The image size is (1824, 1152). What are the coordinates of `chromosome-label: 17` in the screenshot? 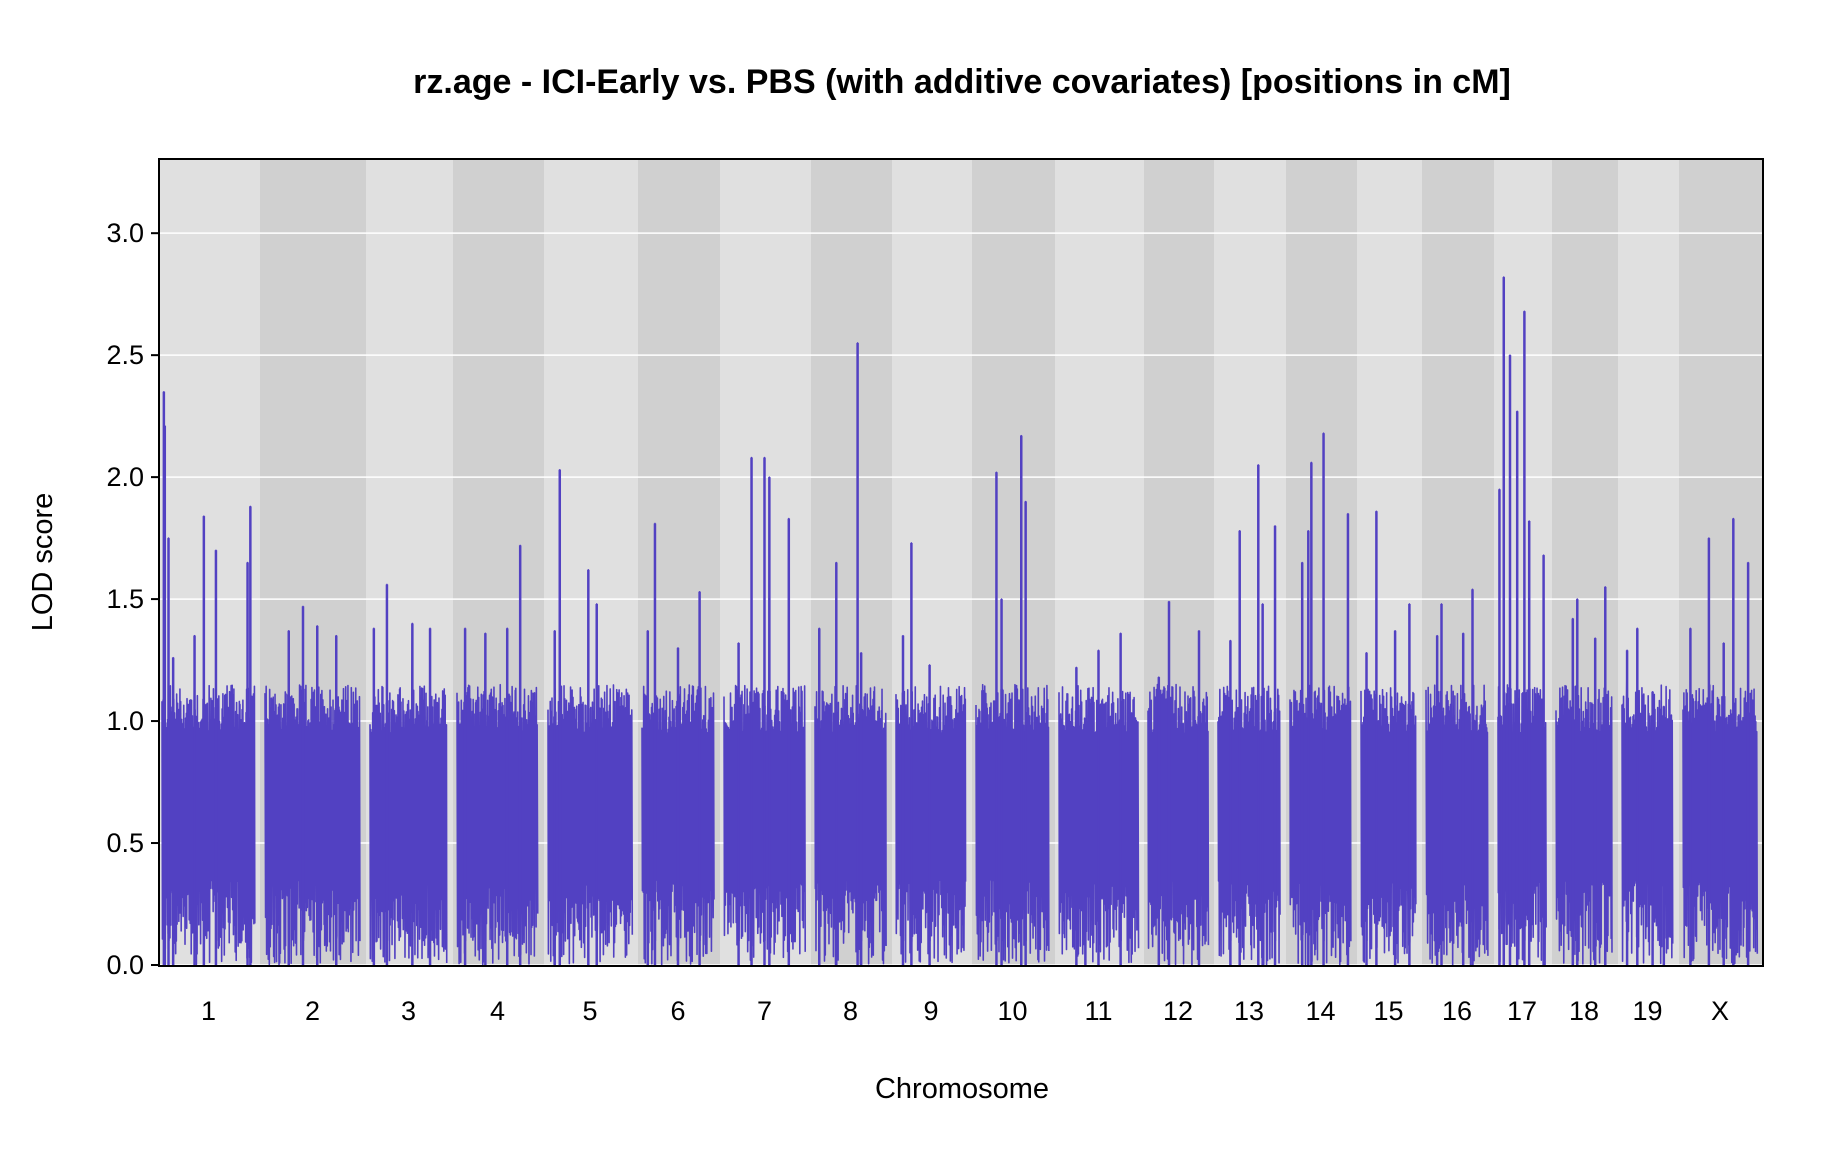 It's located at (1522, 1011).